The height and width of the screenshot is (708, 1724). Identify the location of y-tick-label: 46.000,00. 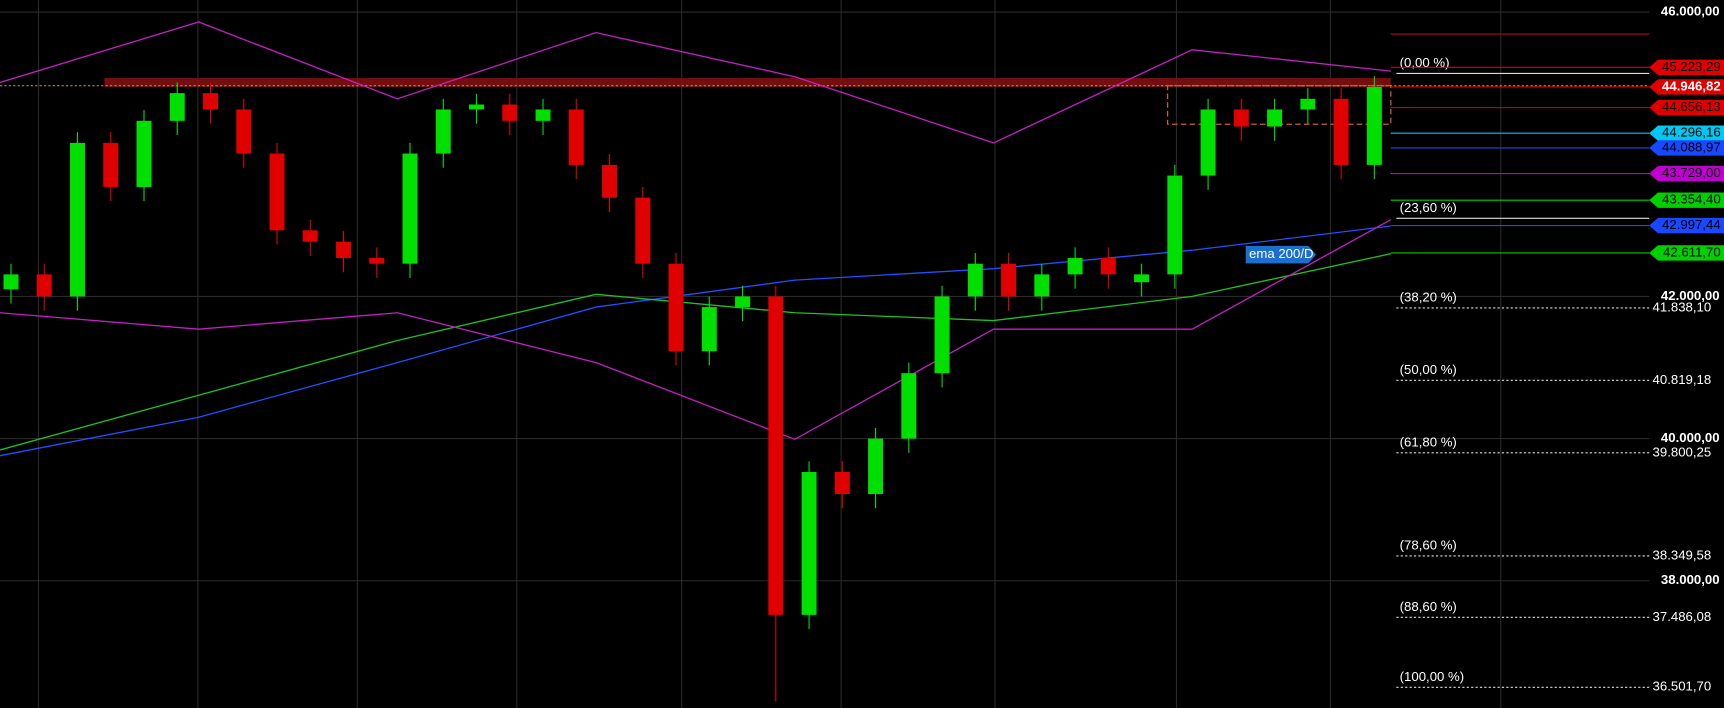
(1690, 11).